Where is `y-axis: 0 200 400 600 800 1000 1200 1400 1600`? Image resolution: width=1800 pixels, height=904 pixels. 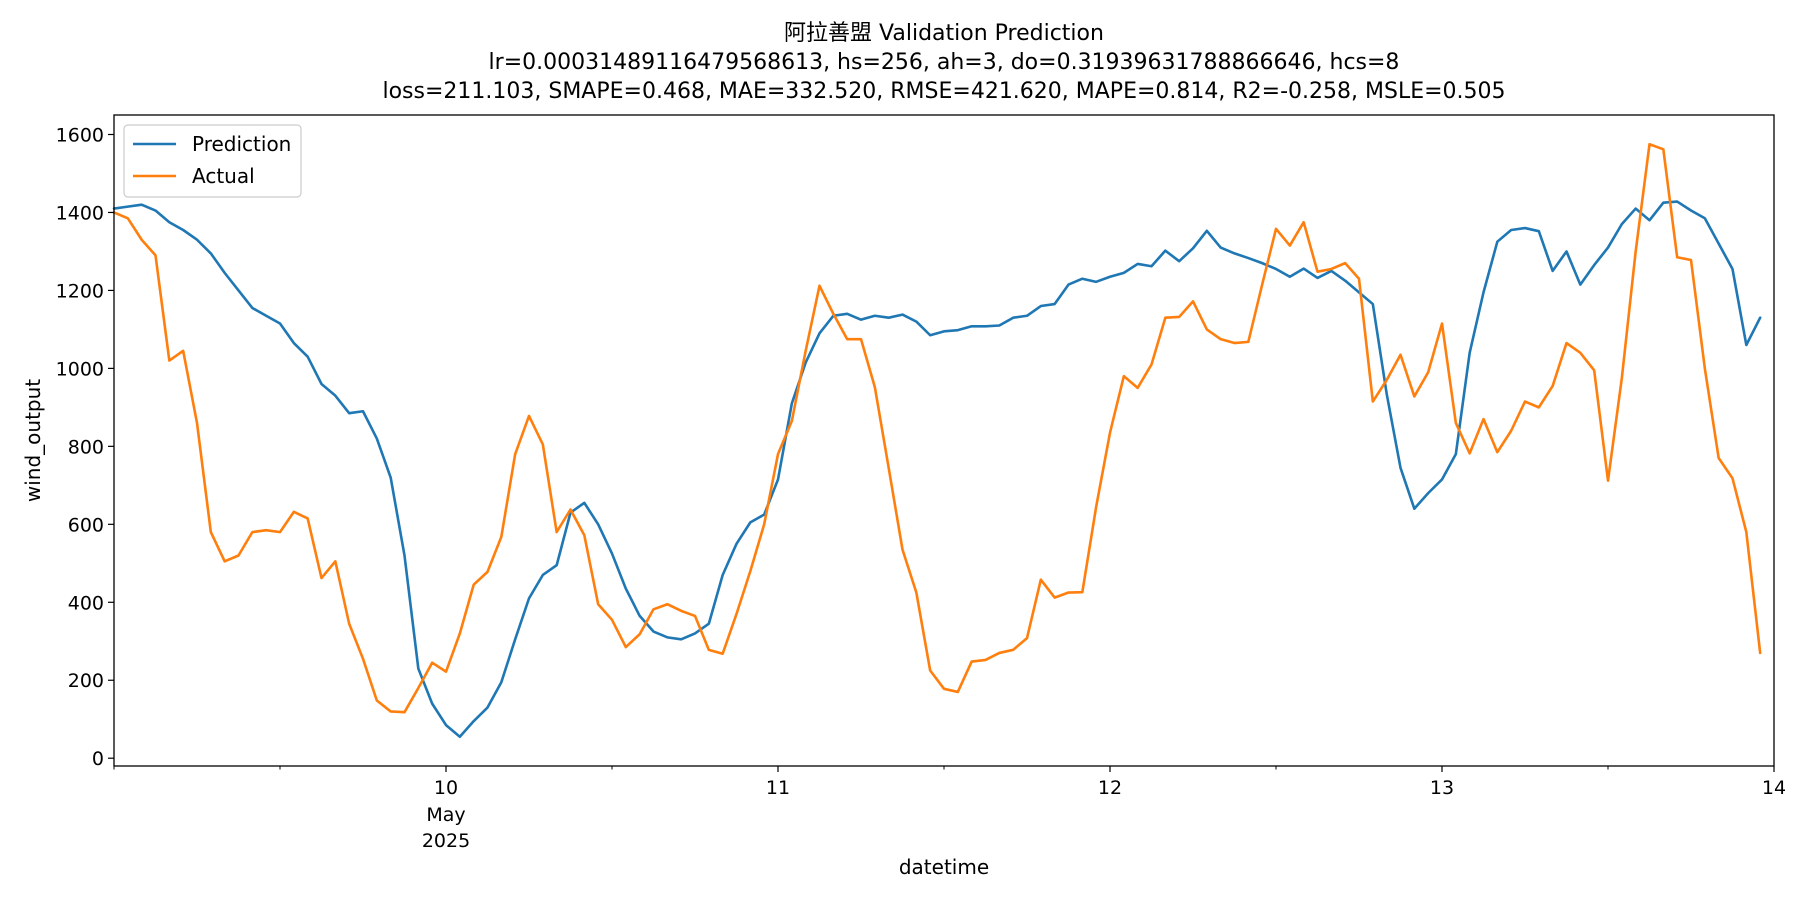 y-axis: 0 200 400 600 800 1000 1200 1400 1600 is located at coordinates (85, 447).